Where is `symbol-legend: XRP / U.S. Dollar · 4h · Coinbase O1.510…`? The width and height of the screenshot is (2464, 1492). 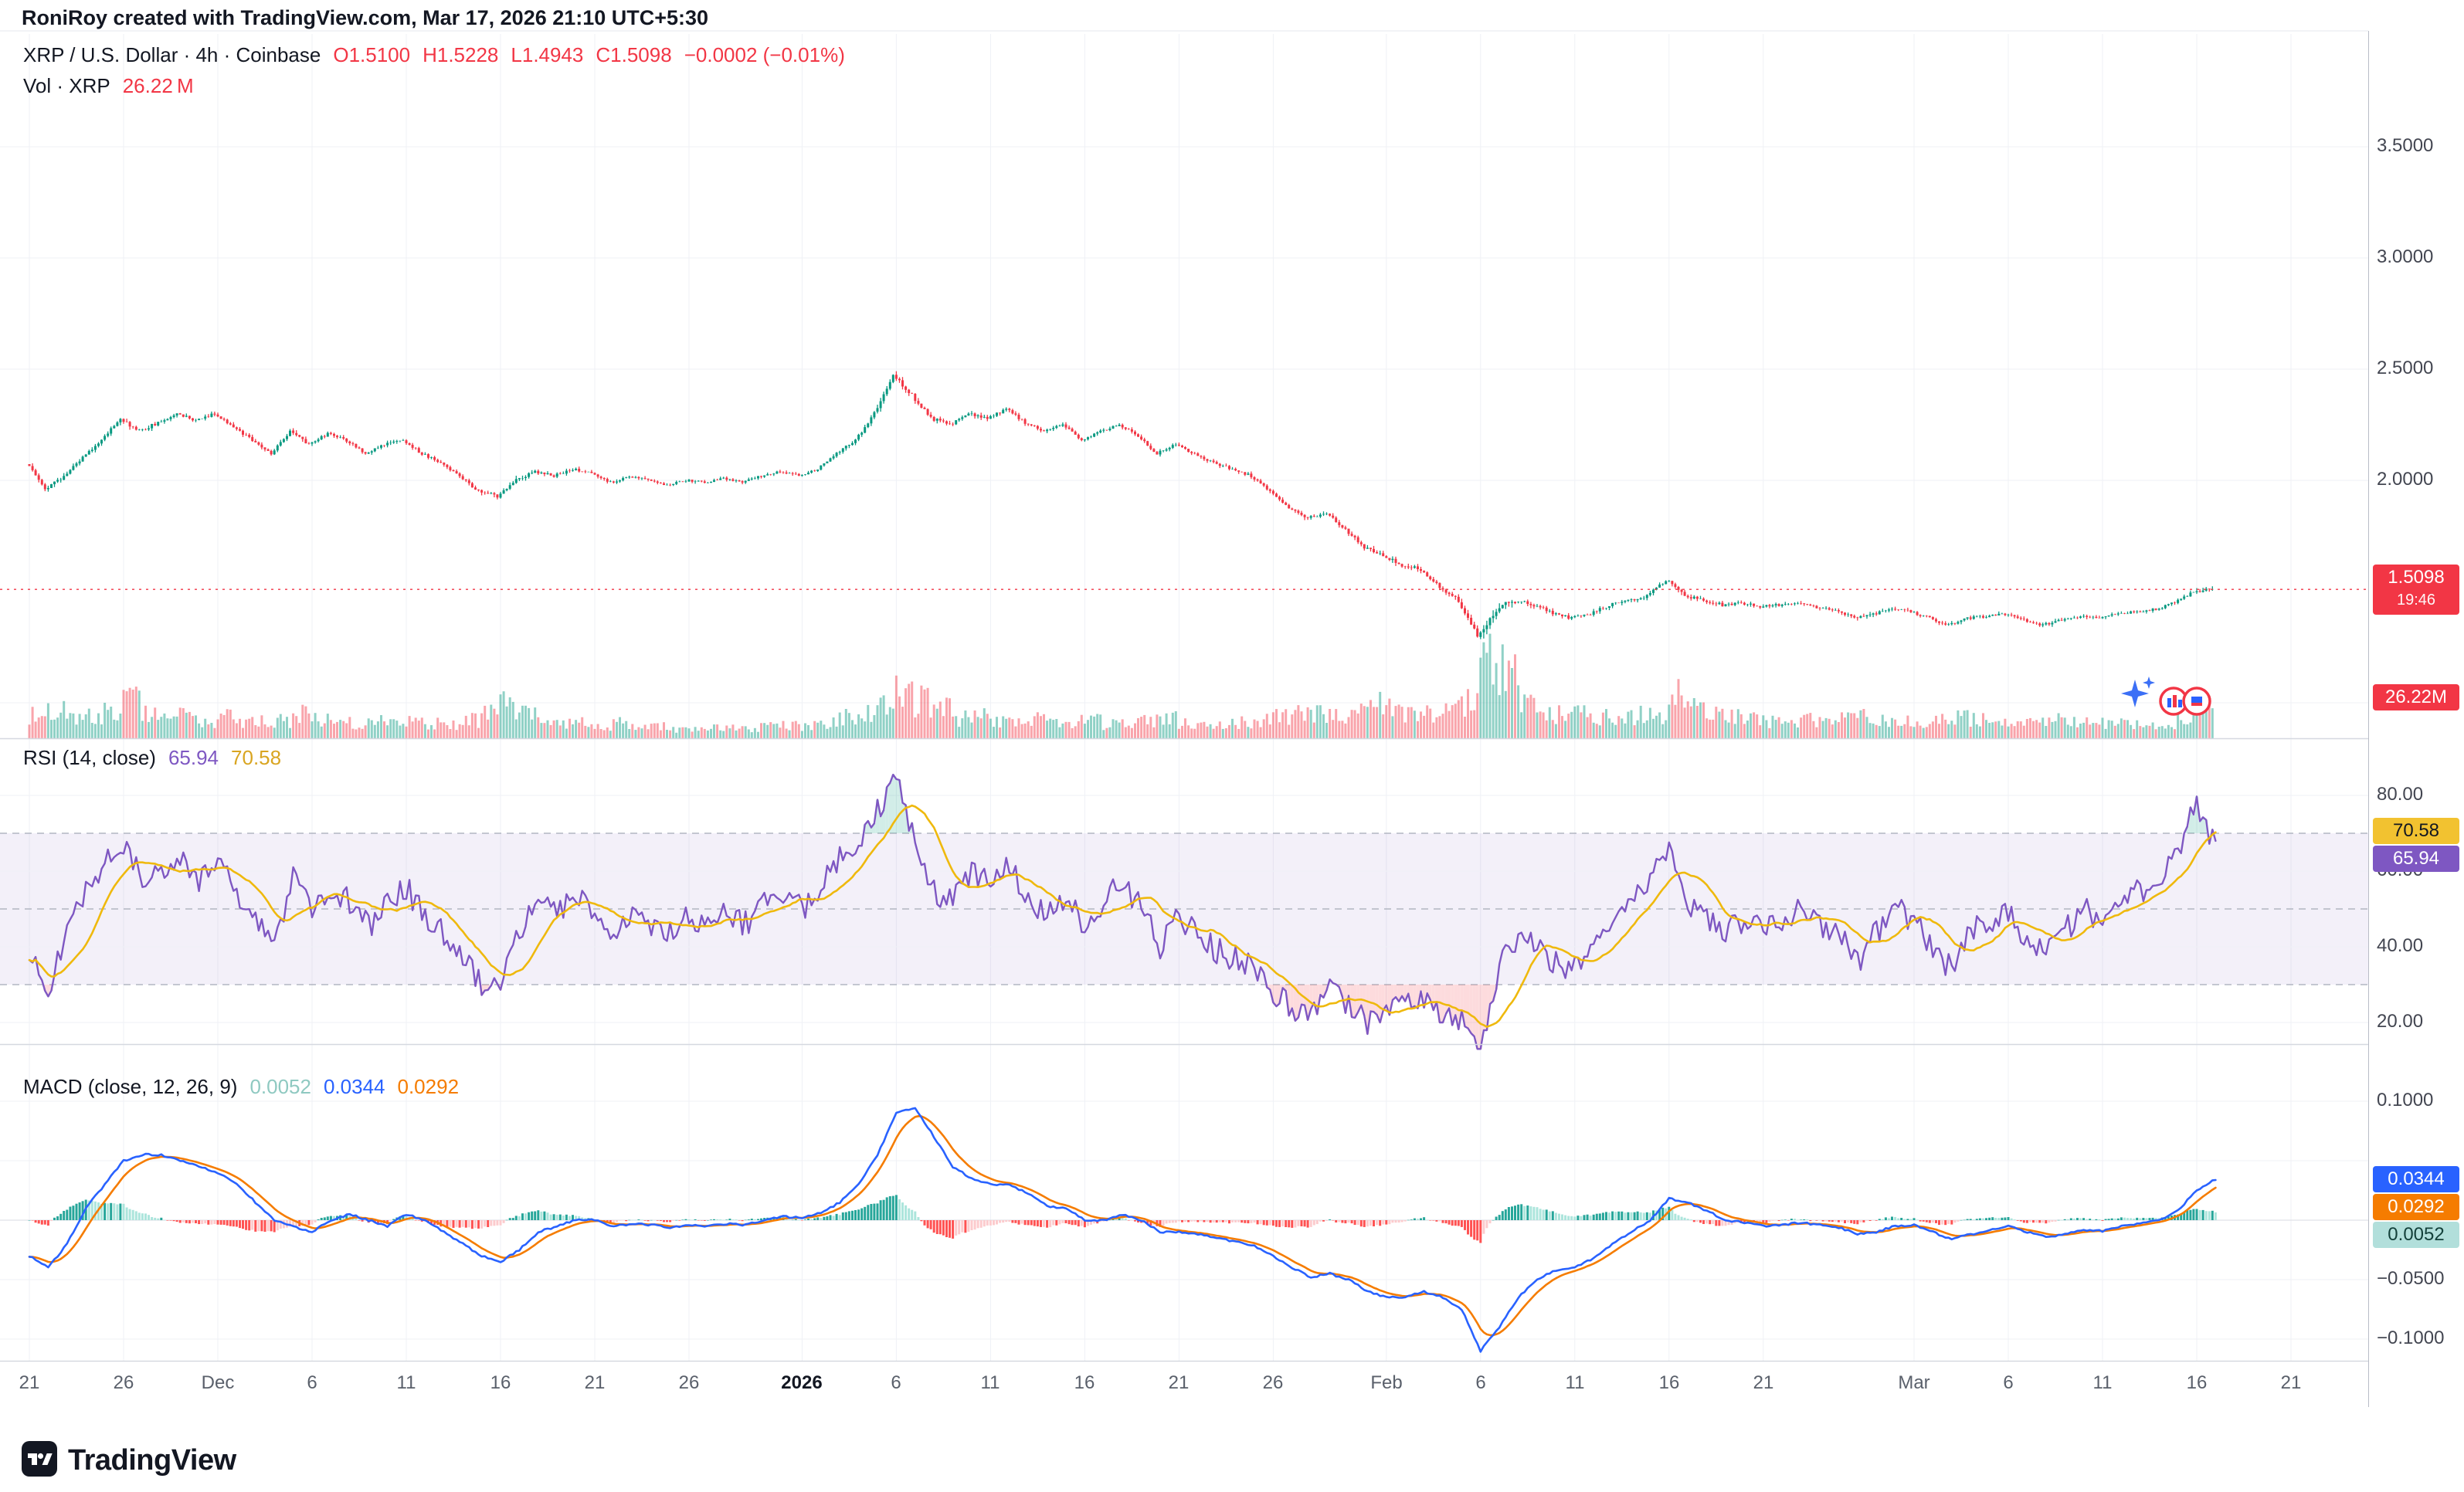 symbol-legend: XRP / U.S. Dollar · 4h · Coinbase O1.510… is located at coordinates (434, 55).